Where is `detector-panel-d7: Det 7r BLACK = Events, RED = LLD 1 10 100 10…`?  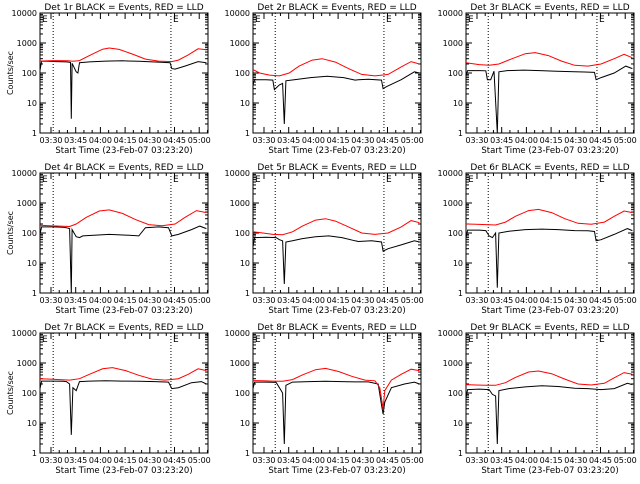 detector-panel-d7: Det 7r BLACK = Events, RED = LLD 1 10 100 10… is located at coordinates (108, 399).